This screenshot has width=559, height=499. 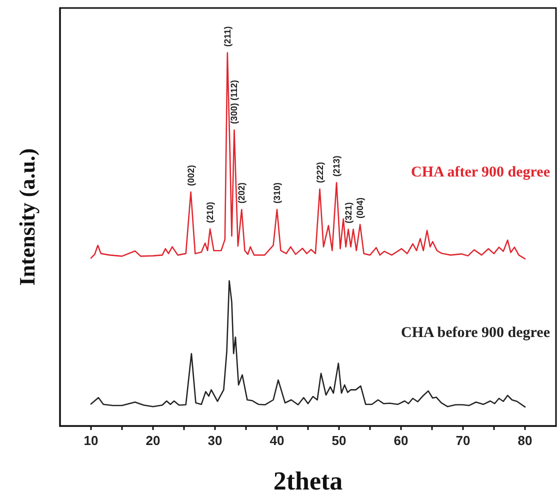 What do you see at coordinates (227, 36) in the screenshot?
I see `annotation: (211)` at bounding box center [227, 36].